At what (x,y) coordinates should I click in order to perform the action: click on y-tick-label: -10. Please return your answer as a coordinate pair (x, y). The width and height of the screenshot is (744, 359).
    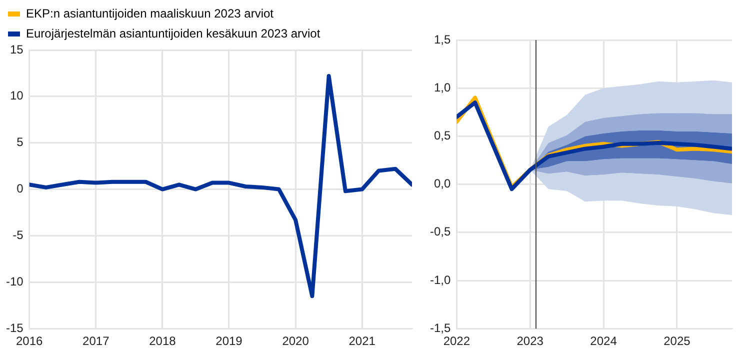
    Looking at the image, I should click on (15, 281).